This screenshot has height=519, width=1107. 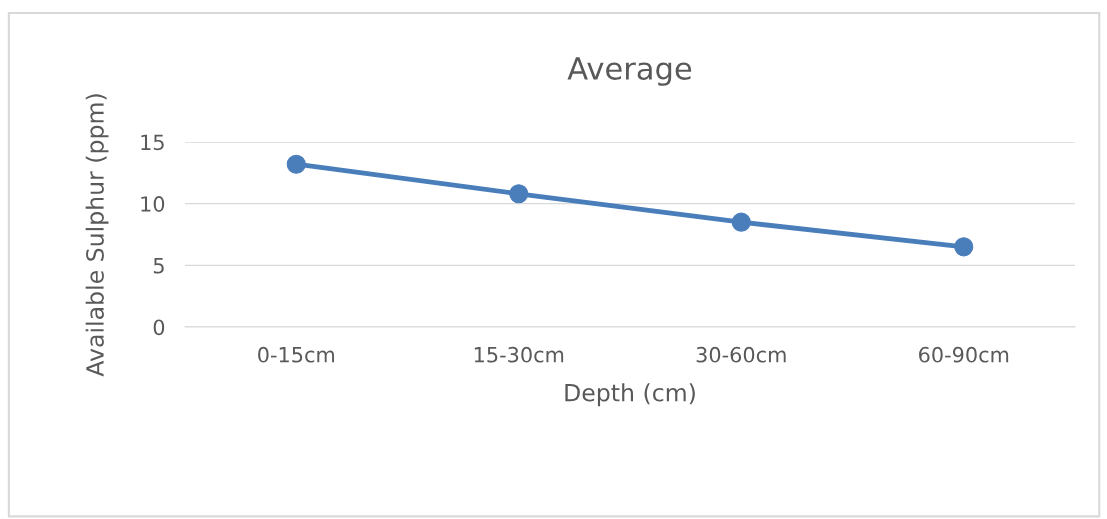 I want to click on x-tick-label: 60-90cm, so click(x=964, y=354).